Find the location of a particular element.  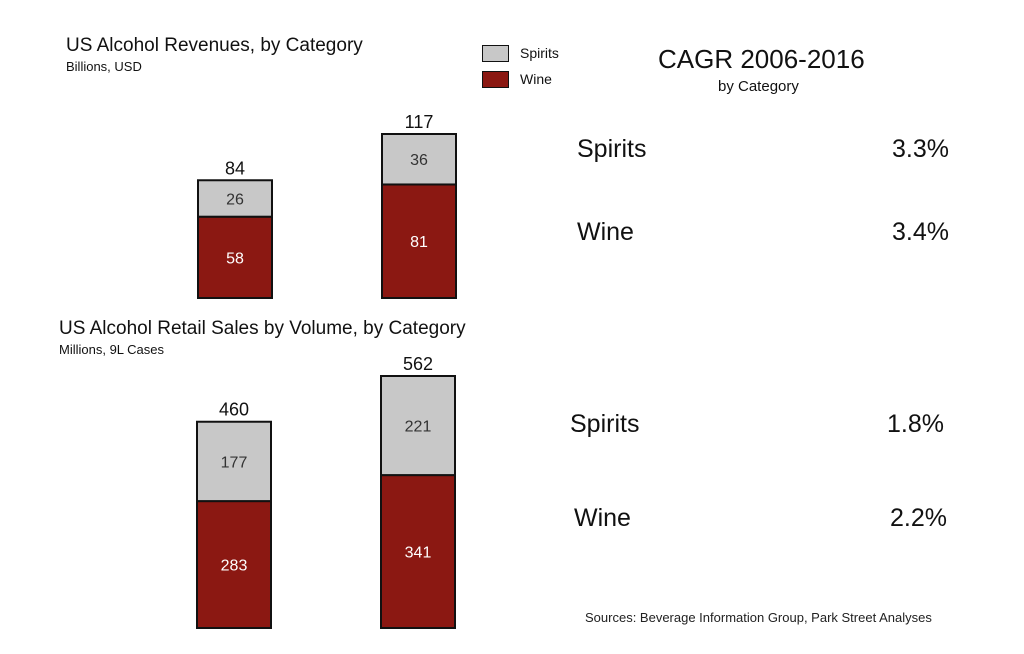

volume-bar-2-wine-label: 341 is located at coordinates (418, 553).